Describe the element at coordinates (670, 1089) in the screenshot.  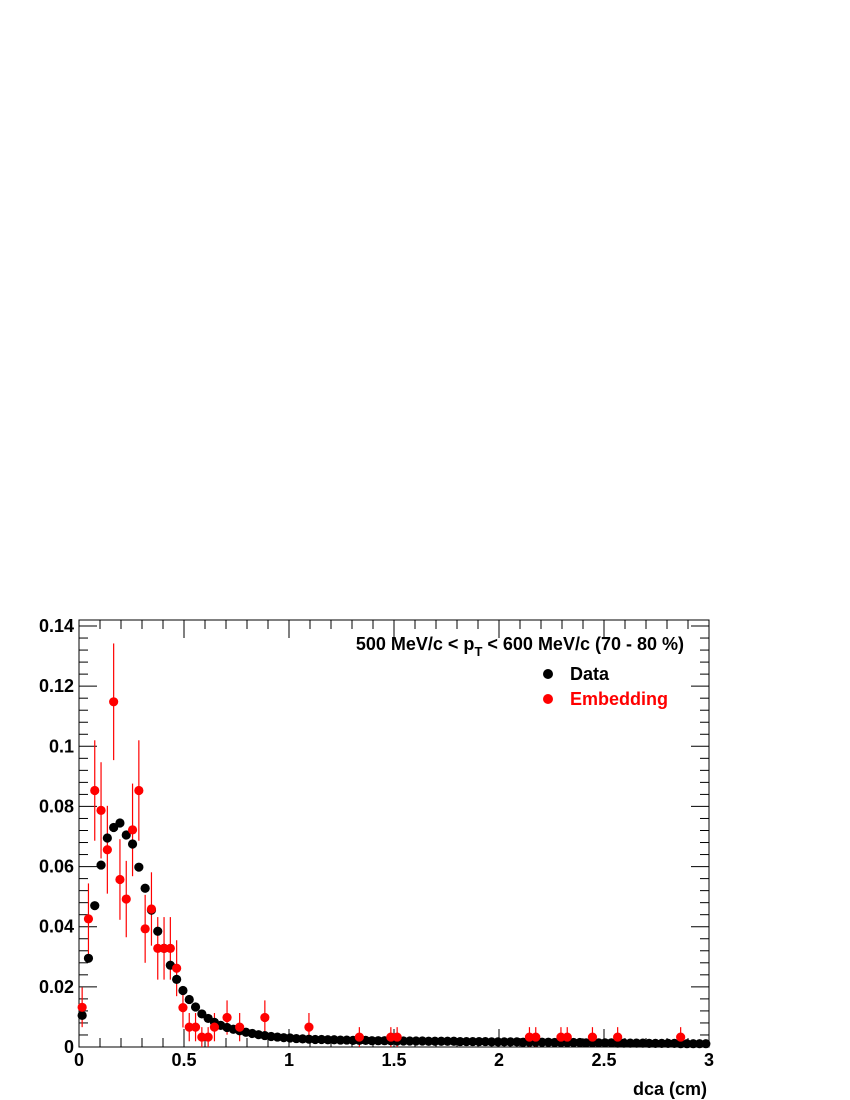
I see `x-axis-label: dca (cm)` at that location.